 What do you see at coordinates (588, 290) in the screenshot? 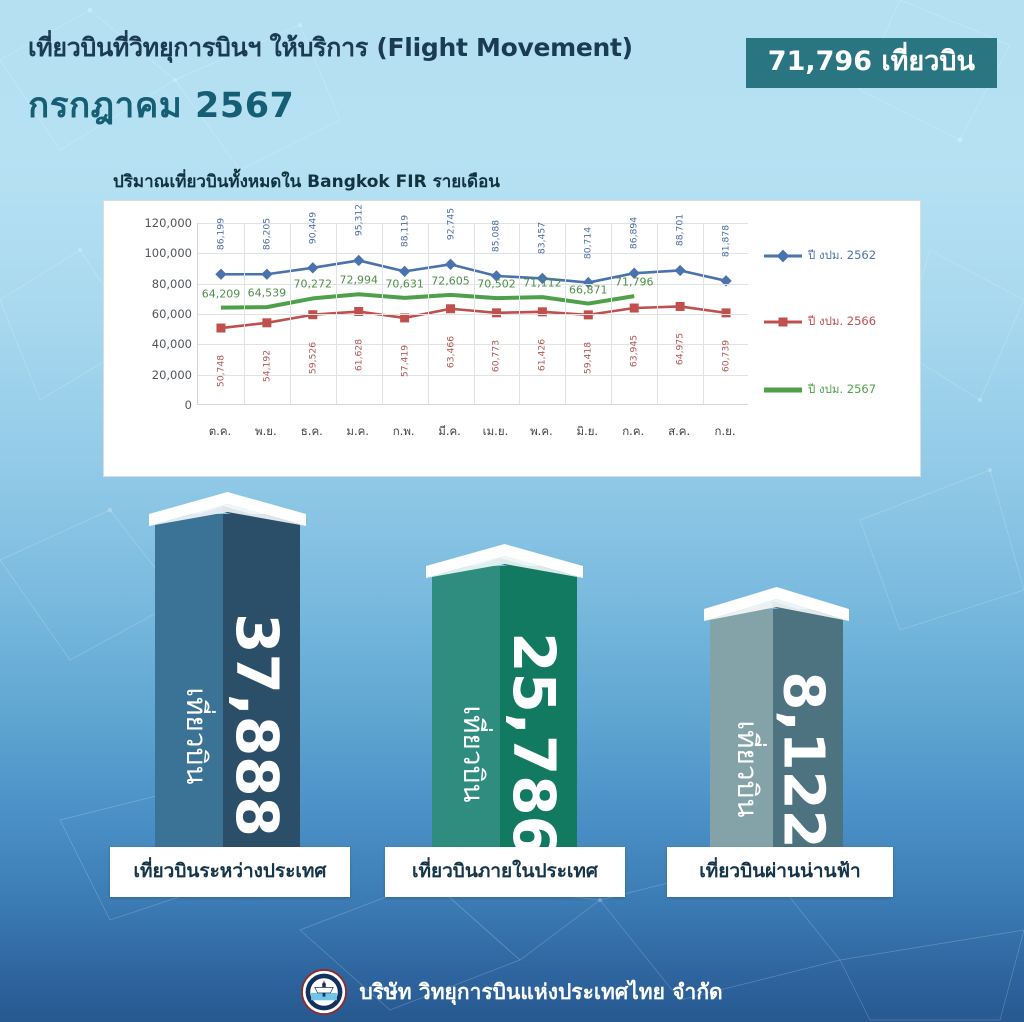
I see `data-label: 66,871` at bounding box center [588, 290].